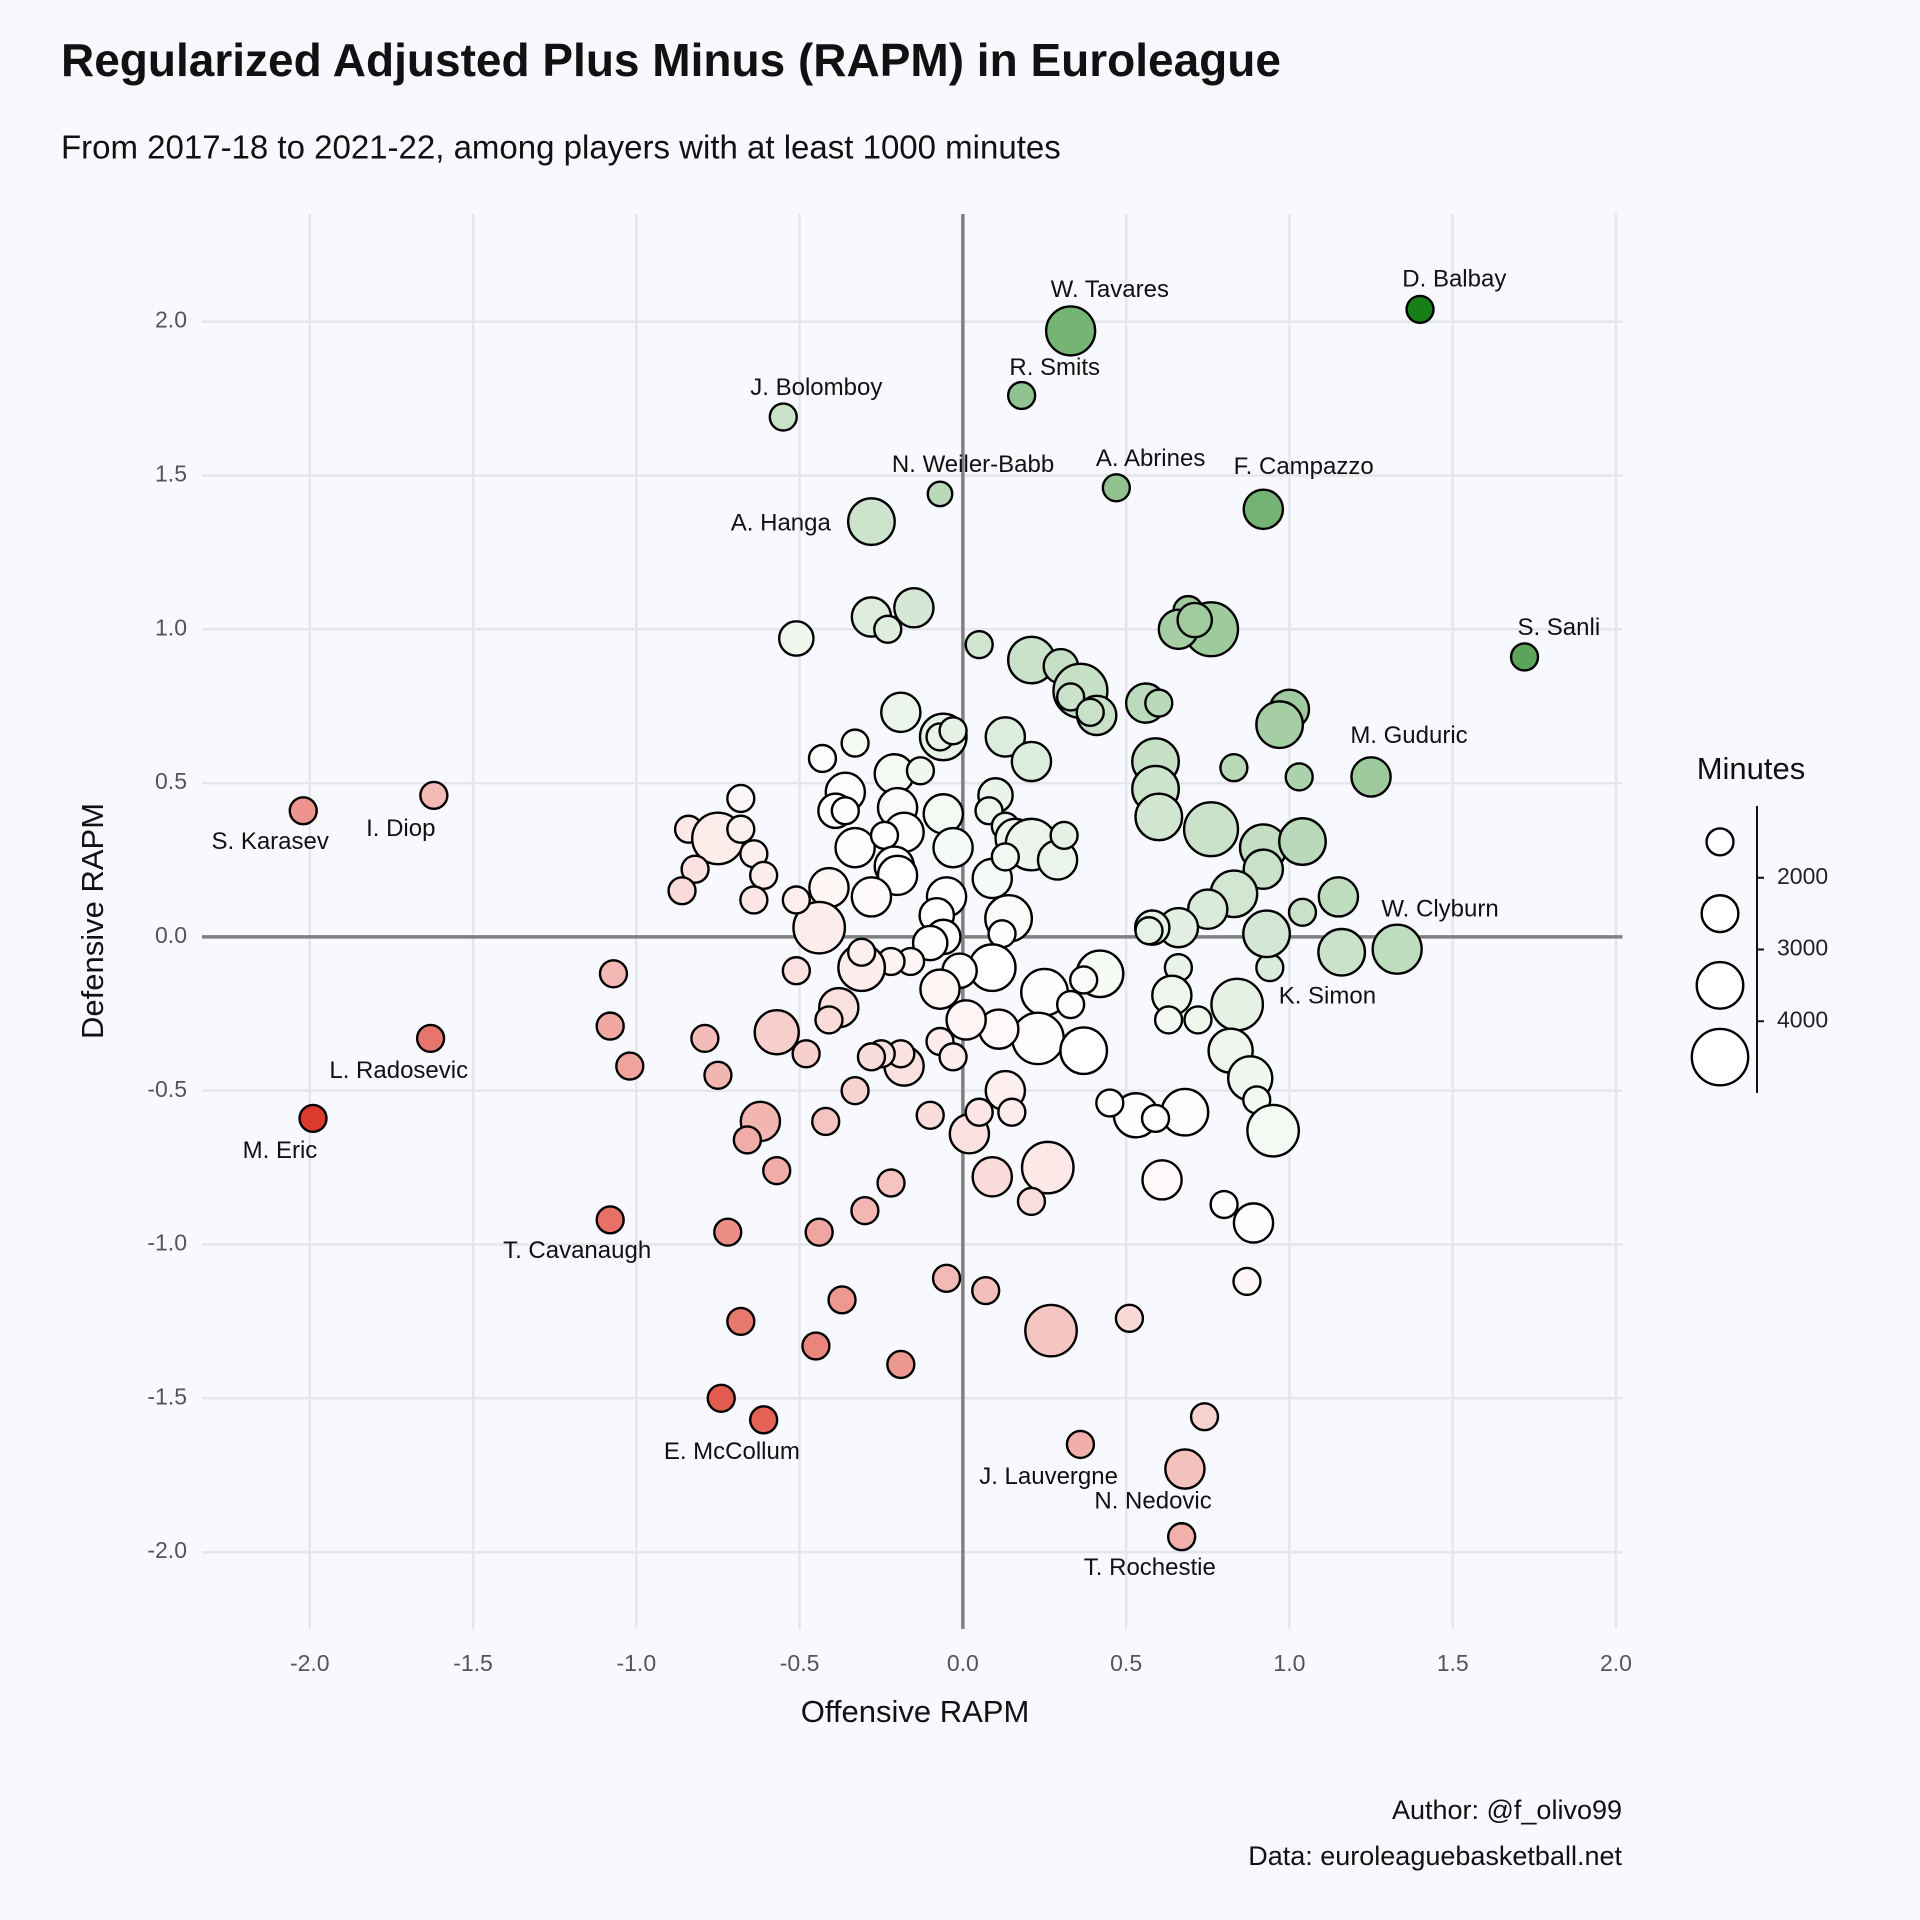 The image size is (1920, 1920). Describe the element at coordinates (171, 781) in the screenshot. I see `y-tick-label: 0.5` at that location.